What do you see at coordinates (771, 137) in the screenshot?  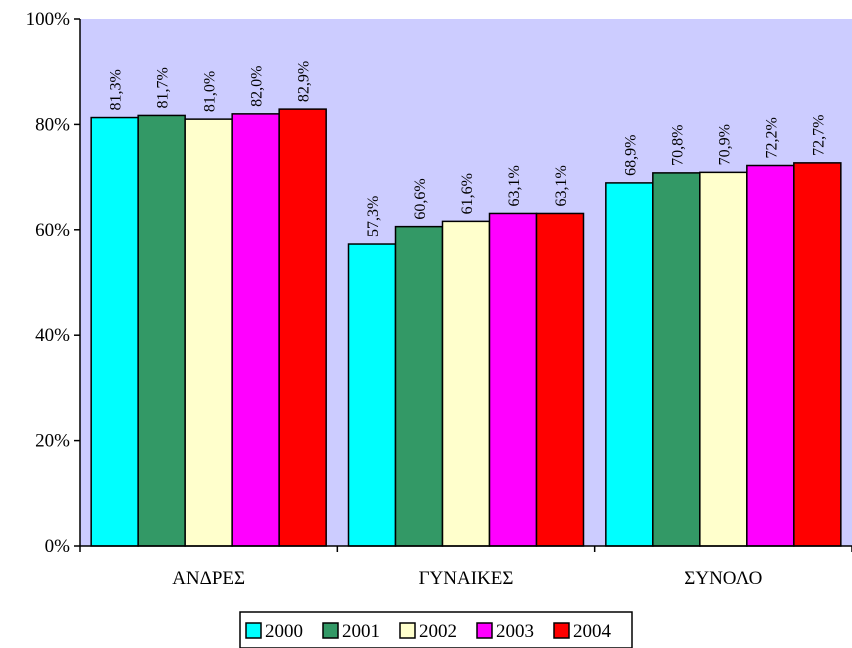 I see `data-label: 72,2%` at bounding box center [771, 137].